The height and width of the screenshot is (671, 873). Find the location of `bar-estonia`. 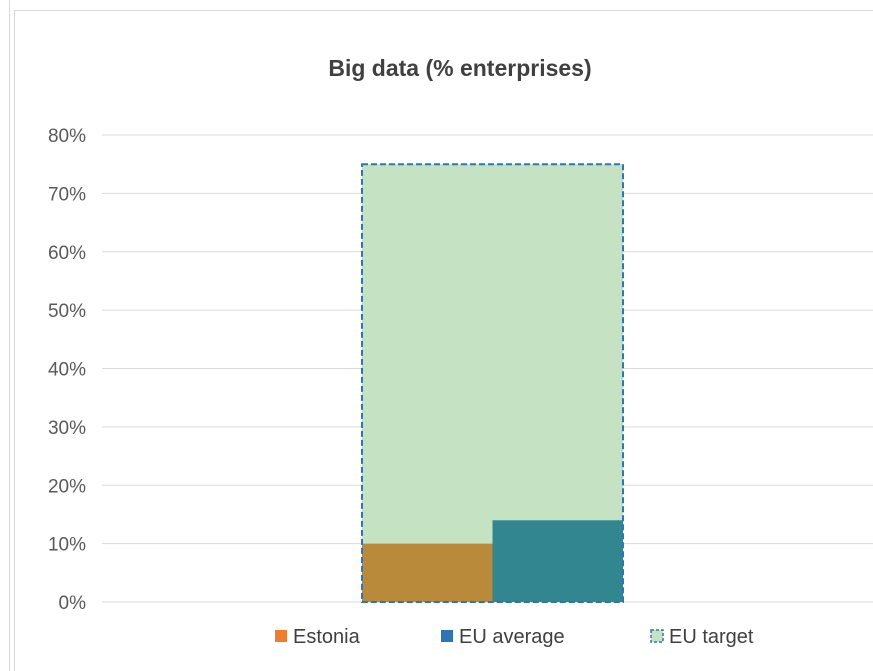

bar-estonia is located at coordinates (427, 572).